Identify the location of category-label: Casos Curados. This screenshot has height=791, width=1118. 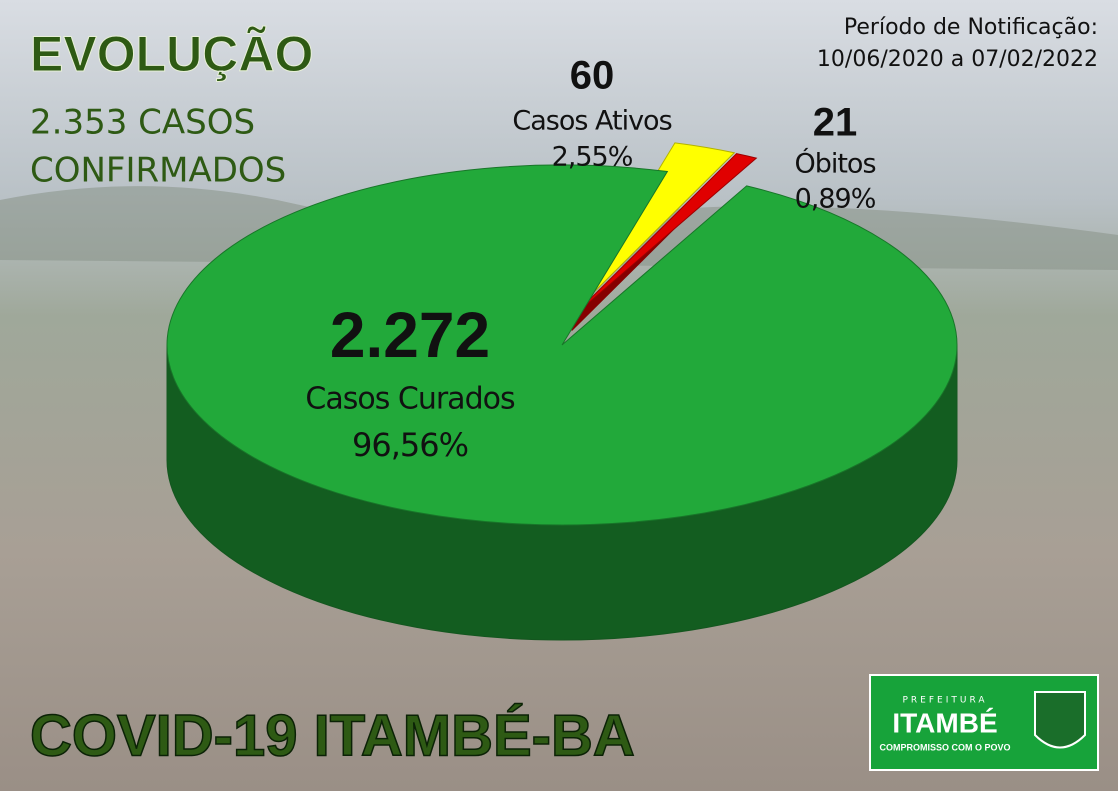
(410, 399).